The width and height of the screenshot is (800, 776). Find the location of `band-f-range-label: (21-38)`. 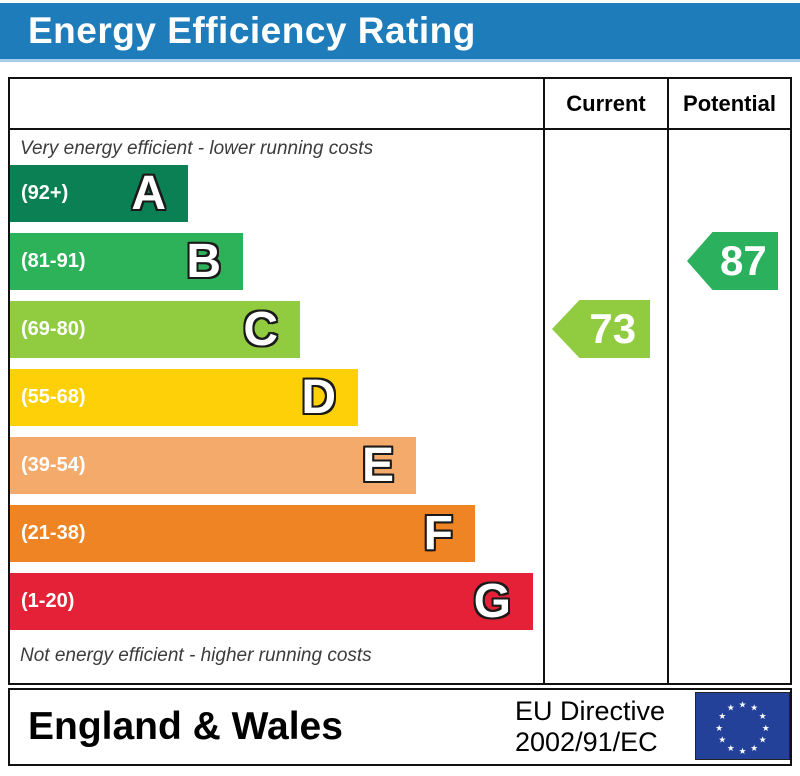

band-f-range-label: (21-38) is located at coordinates (53, 533).